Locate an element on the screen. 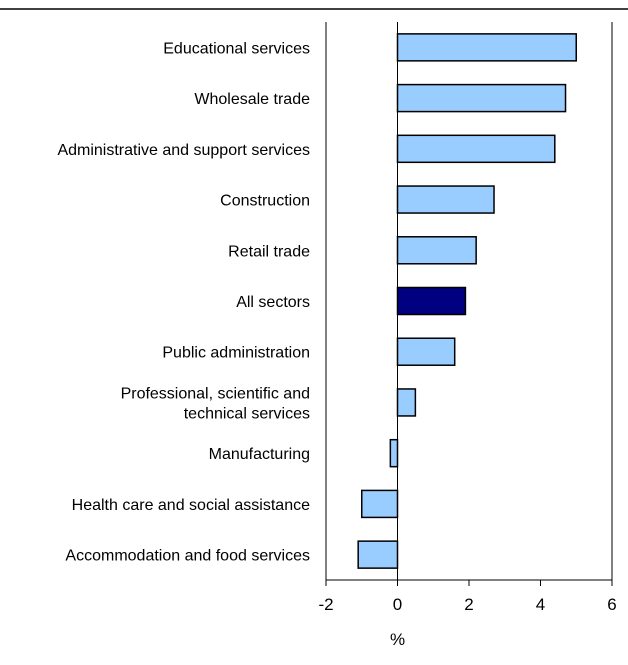 The width and height of the screenshot is (628, 665). category-label-line: Public administration is located at coordinates (236, 353).